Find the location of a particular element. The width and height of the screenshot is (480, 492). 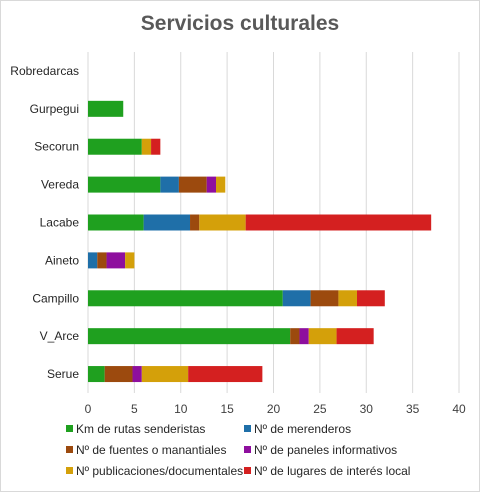

category-label: Robredarcas is located at coordinates (44, 71).